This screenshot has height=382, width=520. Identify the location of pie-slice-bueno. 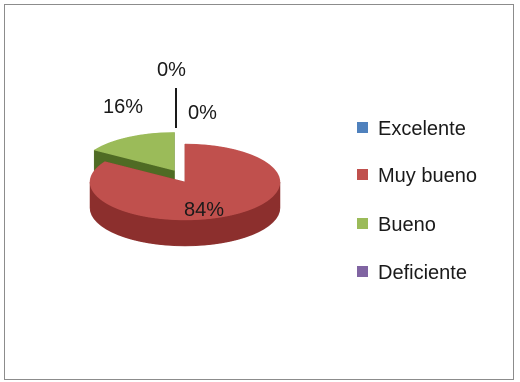
(134, 151).